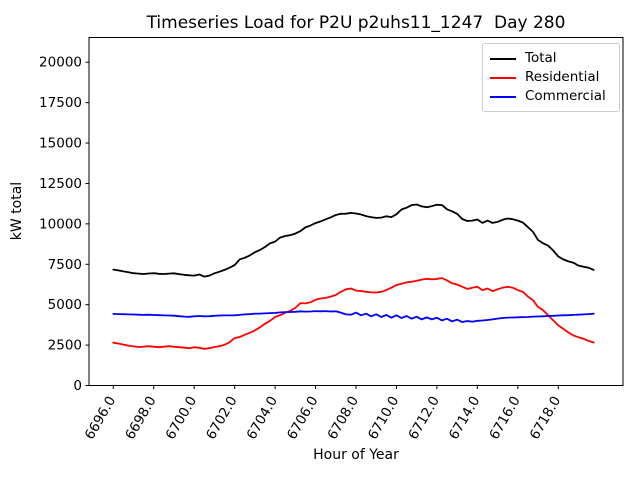 The image size is (640, 480). Describe the element at coordinates (60, 224) in the screenshot. I see `y-tick-label: 10000` at that location.